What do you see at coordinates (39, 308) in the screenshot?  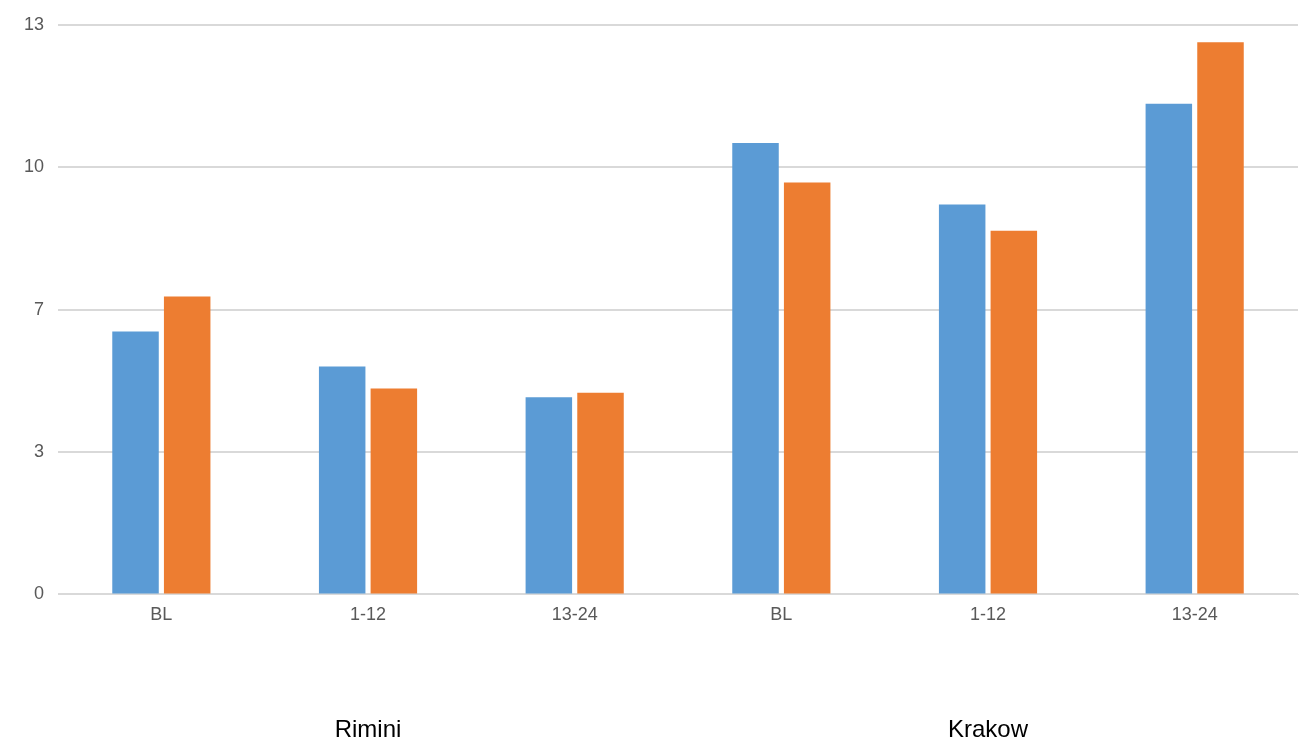 I see `y-tick-label: 7` at bounding box center [39, 308].